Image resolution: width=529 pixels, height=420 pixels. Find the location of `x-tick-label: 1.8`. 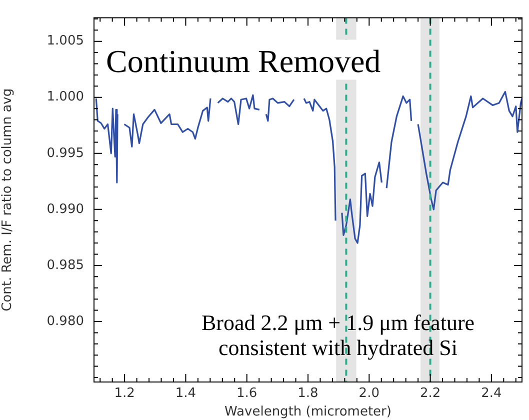

x-tick-label: 1.8 is located at coordinates (308, 394).